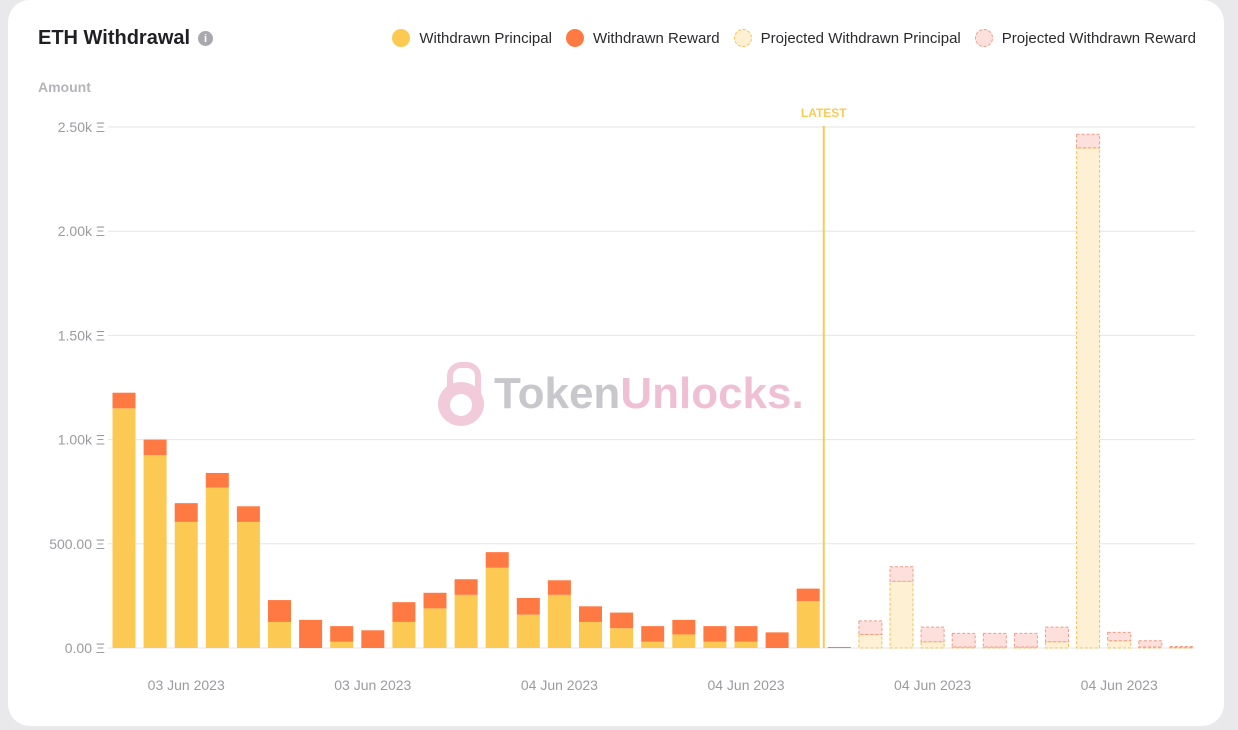 Image resolution: width=1238 pixels, height=730 pixels. I want to click on legend-item-withdrawn-reward: Withdrawn Reward, so click(642, 38).